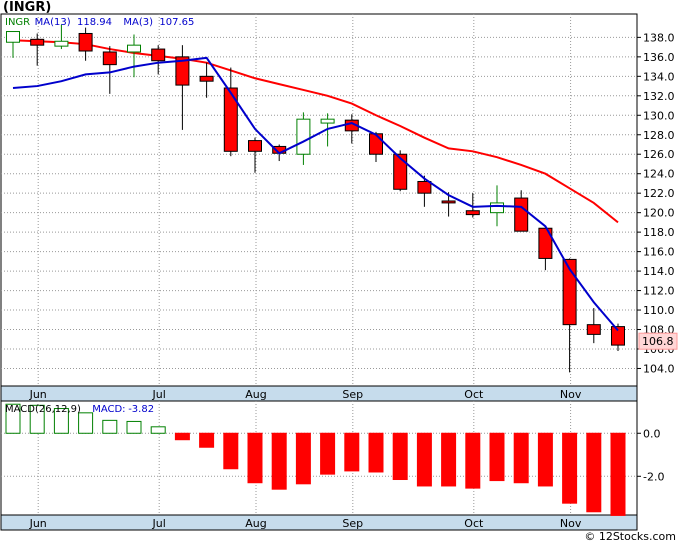 The width and height of the screenshot is (680, 546). What do you see at coordinates (17, 22) in the screenshot?
I see `price-legend-label: INGR` at bounding box center [17, 22].